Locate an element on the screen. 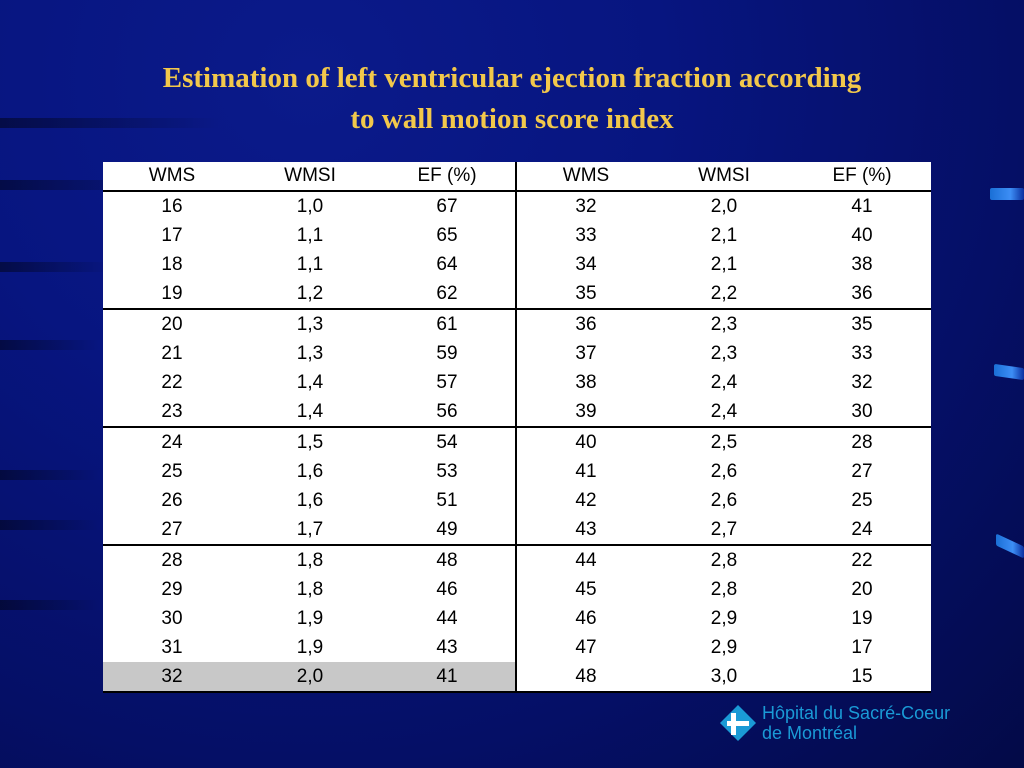 Image resolution: width=1024 pixels, height=768 pixels. decorative-accent-bar is located at coordinates (1010, 546).